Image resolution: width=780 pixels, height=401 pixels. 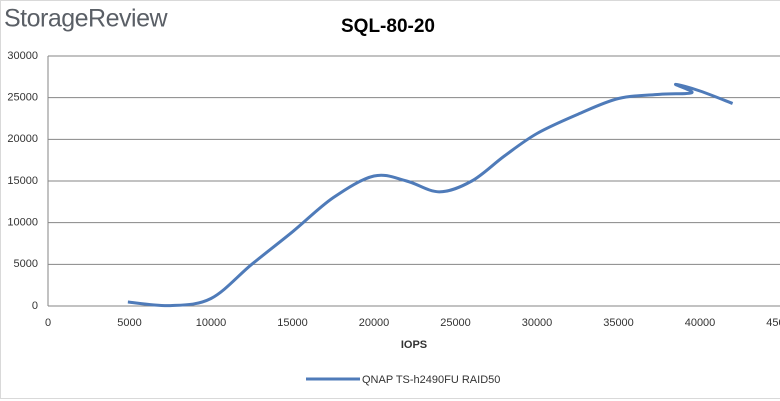 What do you see at coordinates (22, 223) in the screenshot?
I see `y-tick-label: 10000` at bounding box center [22, 223].